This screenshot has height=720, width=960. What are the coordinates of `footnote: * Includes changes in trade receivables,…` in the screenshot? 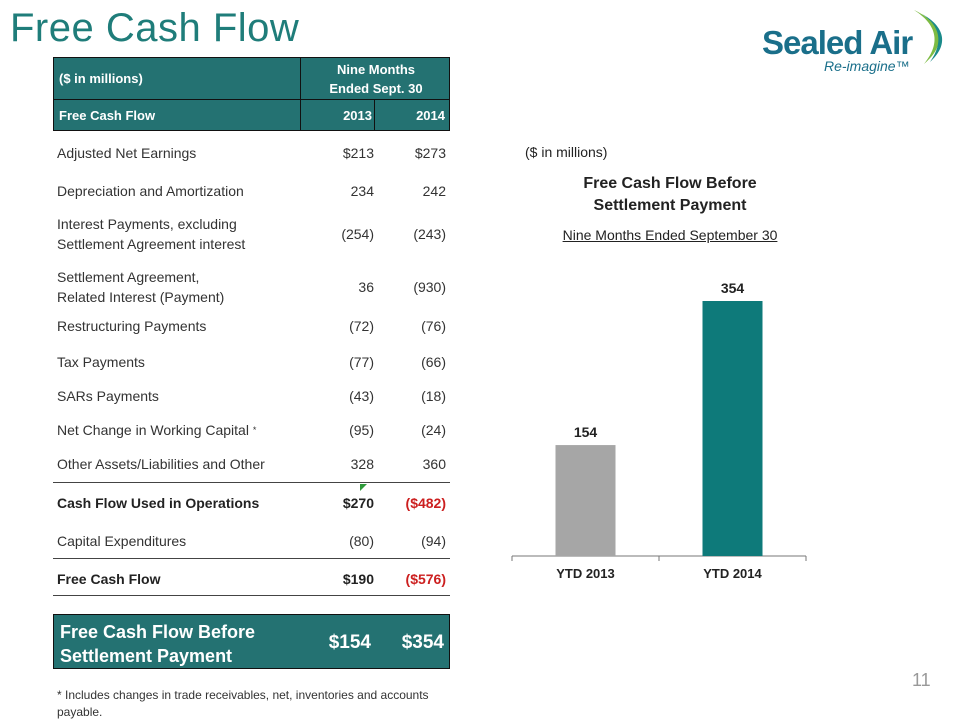 It's located at (243, 703).